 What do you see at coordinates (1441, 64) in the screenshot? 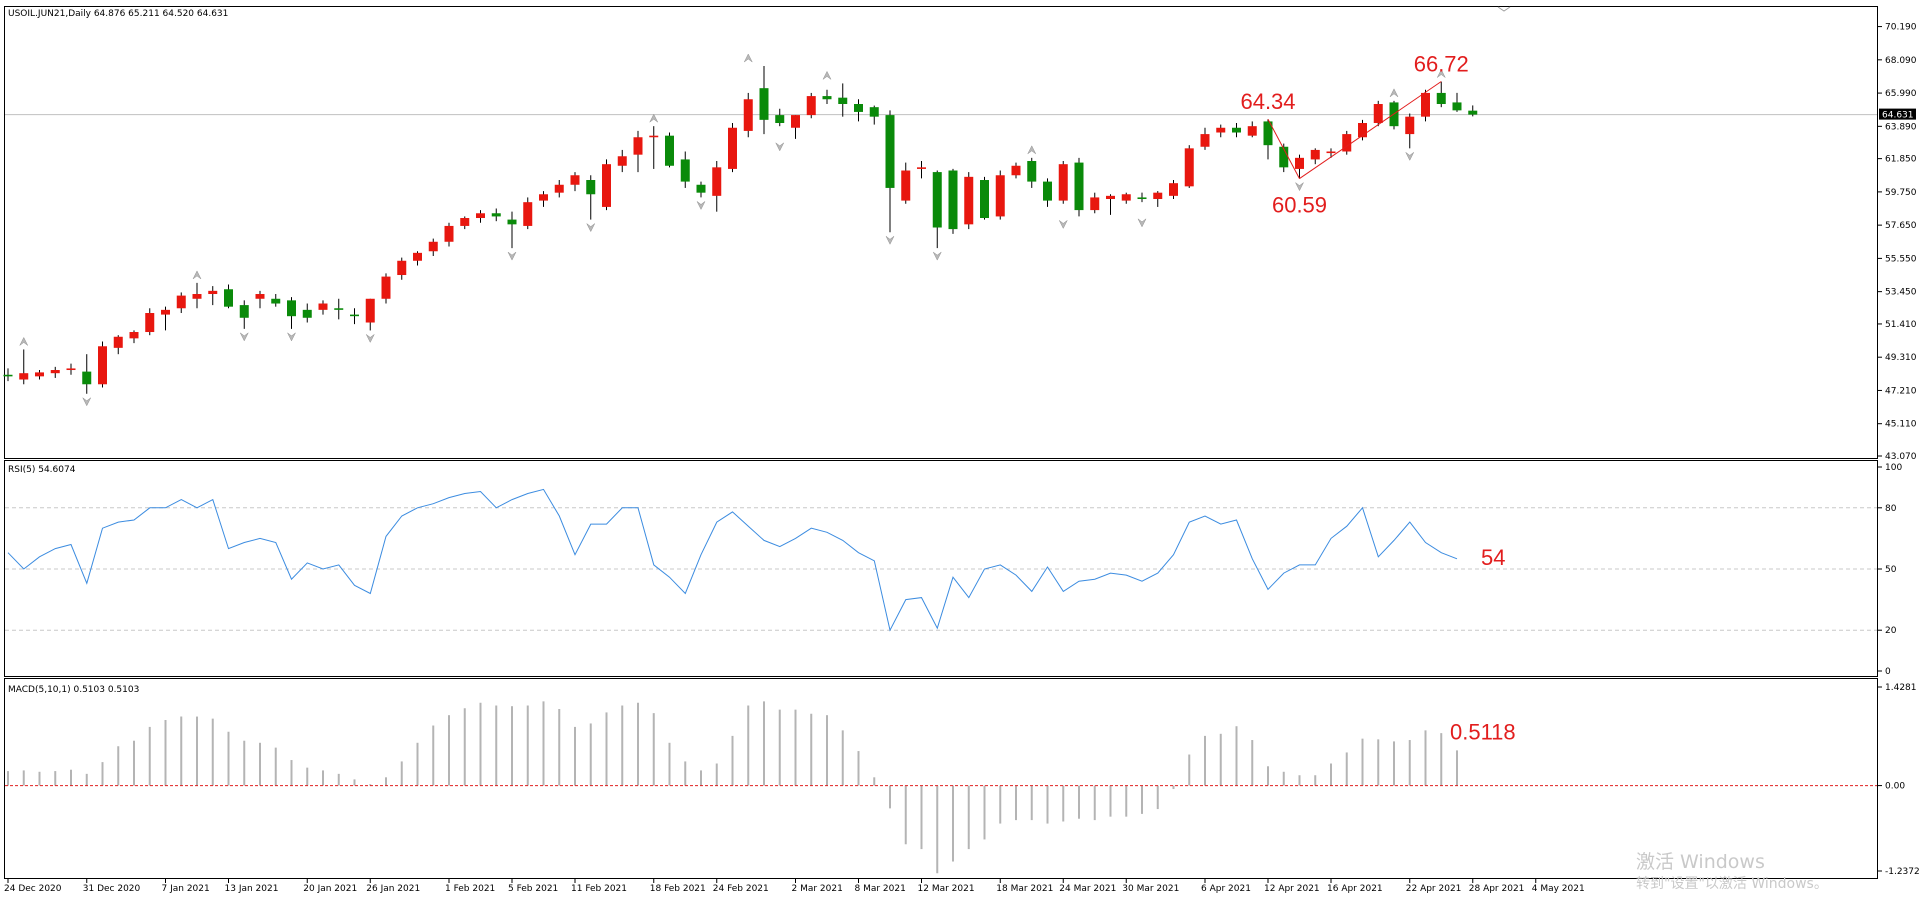
I see `price-annotation: 66.72` at bounding box center [1441, 64].